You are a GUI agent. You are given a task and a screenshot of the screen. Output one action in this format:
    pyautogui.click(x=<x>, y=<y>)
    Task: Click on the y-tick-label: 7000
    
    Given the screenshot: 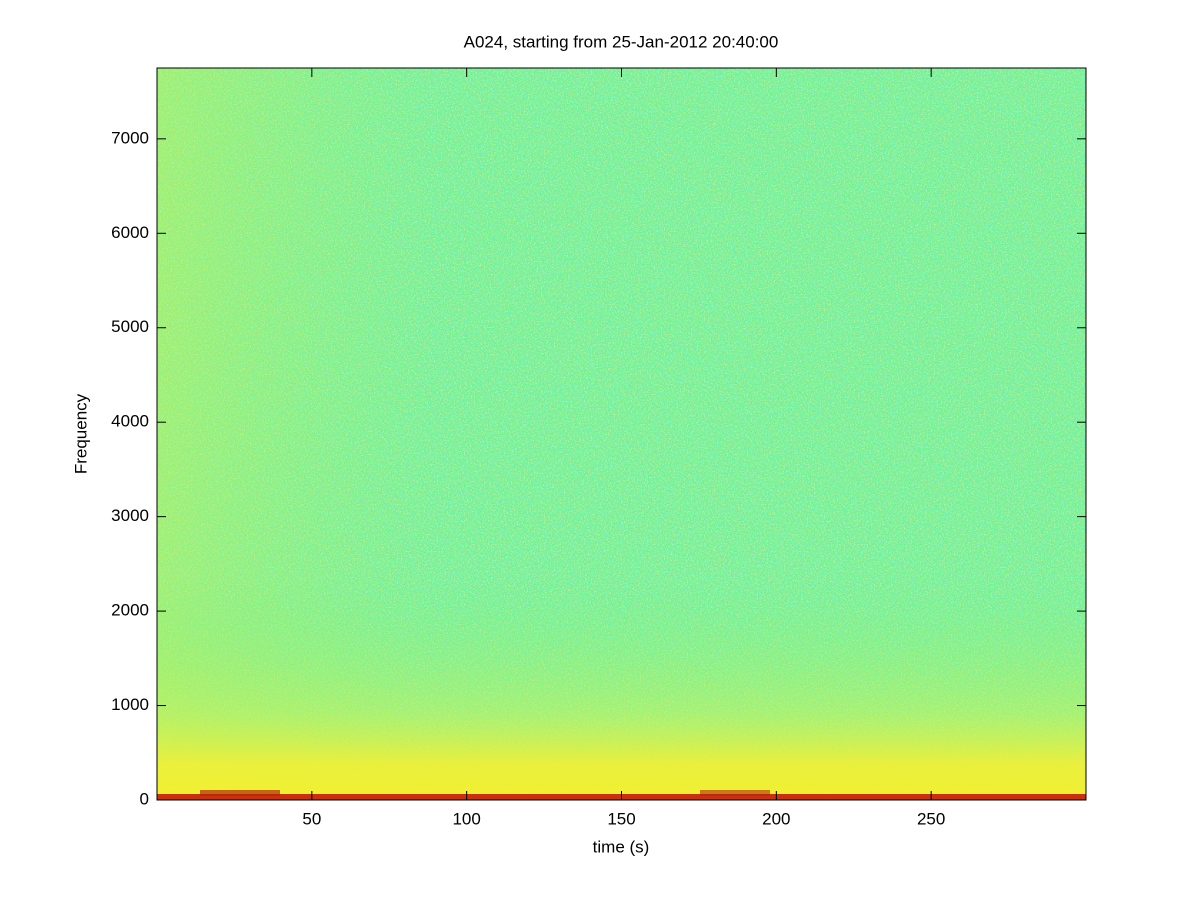 What is the action you would take?
    pyautogui.click(x=130, y=137)
    